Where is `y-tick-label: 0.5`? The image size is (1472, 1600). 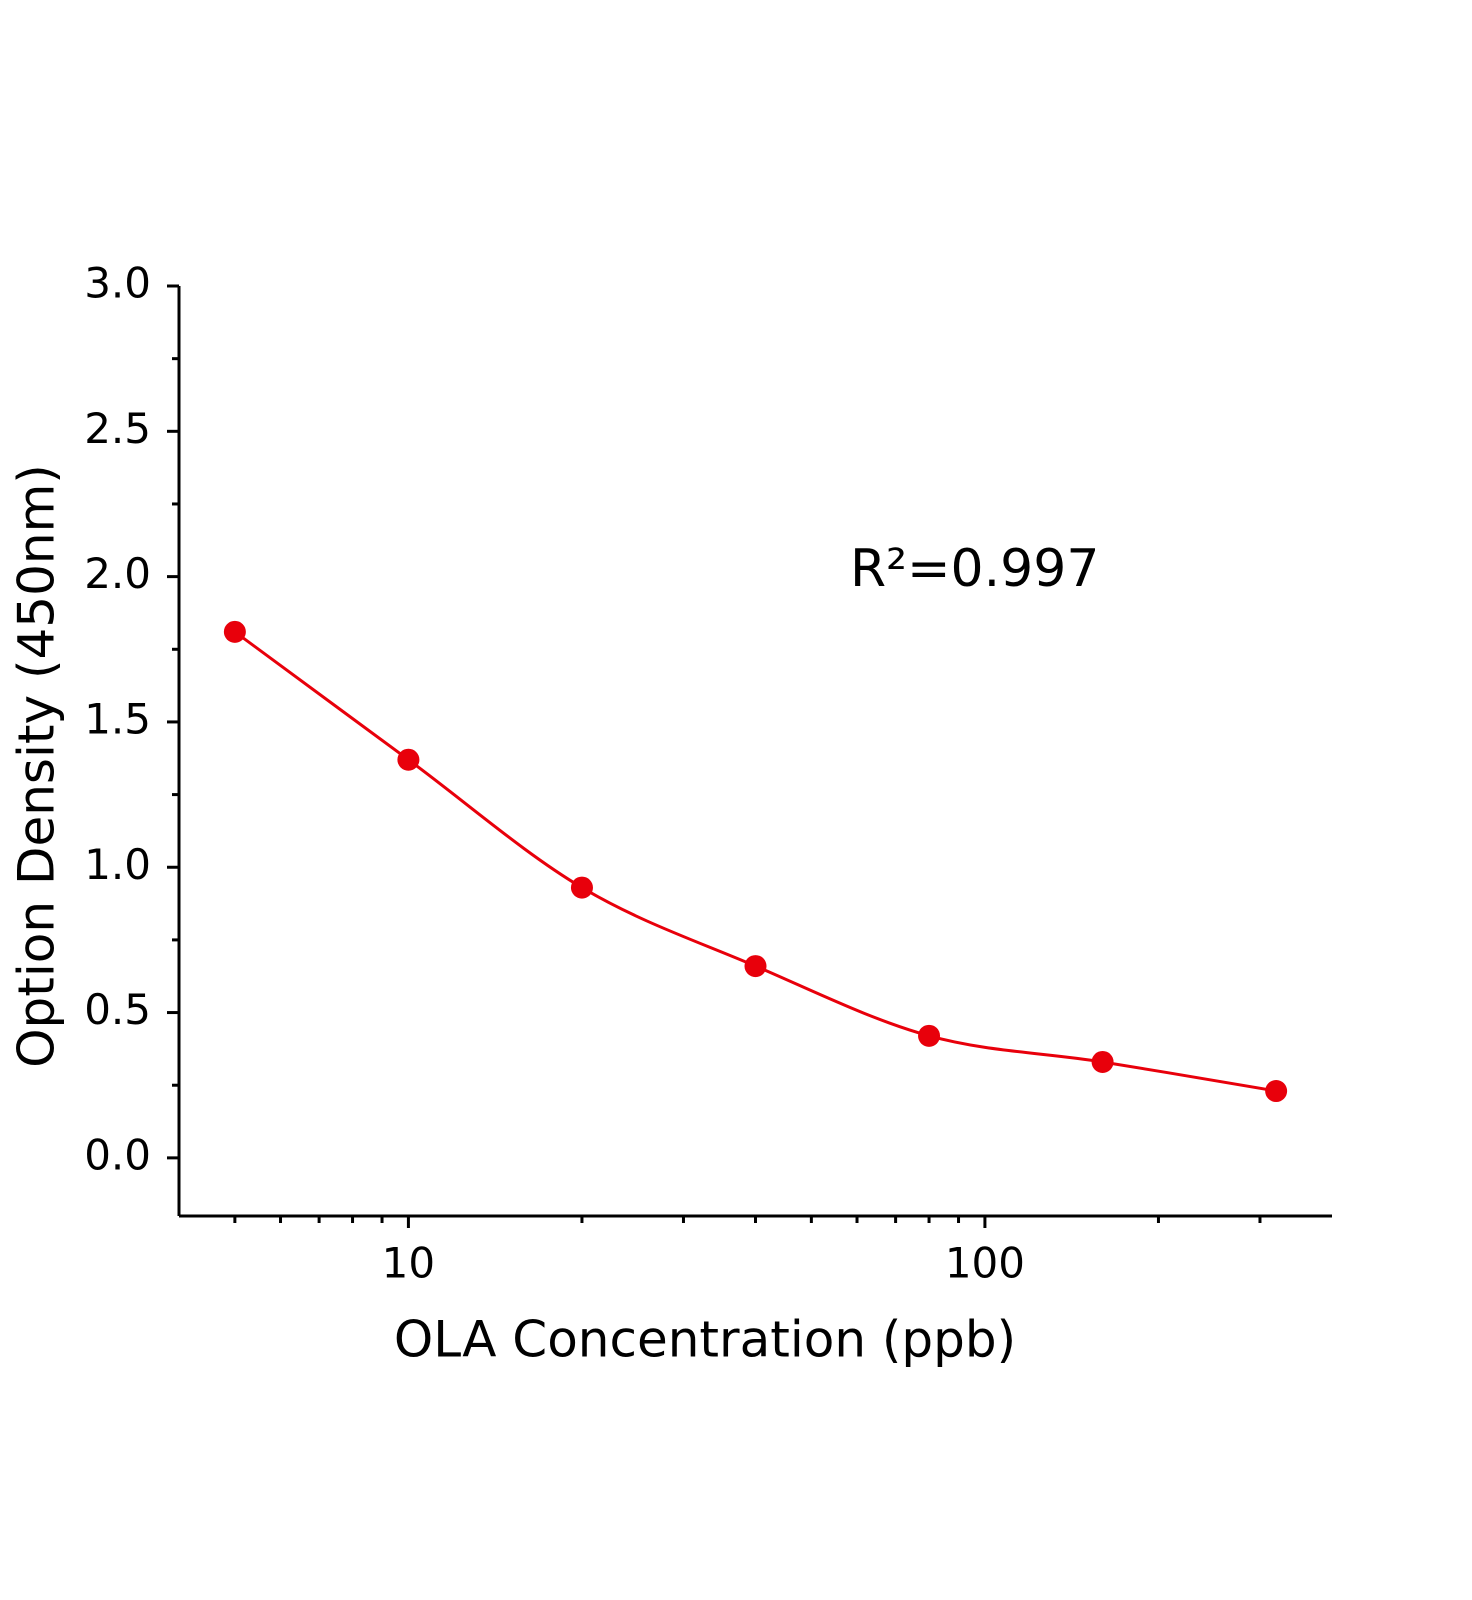 y-tick-label: 0.5 is located at coordinates (117, 1009).